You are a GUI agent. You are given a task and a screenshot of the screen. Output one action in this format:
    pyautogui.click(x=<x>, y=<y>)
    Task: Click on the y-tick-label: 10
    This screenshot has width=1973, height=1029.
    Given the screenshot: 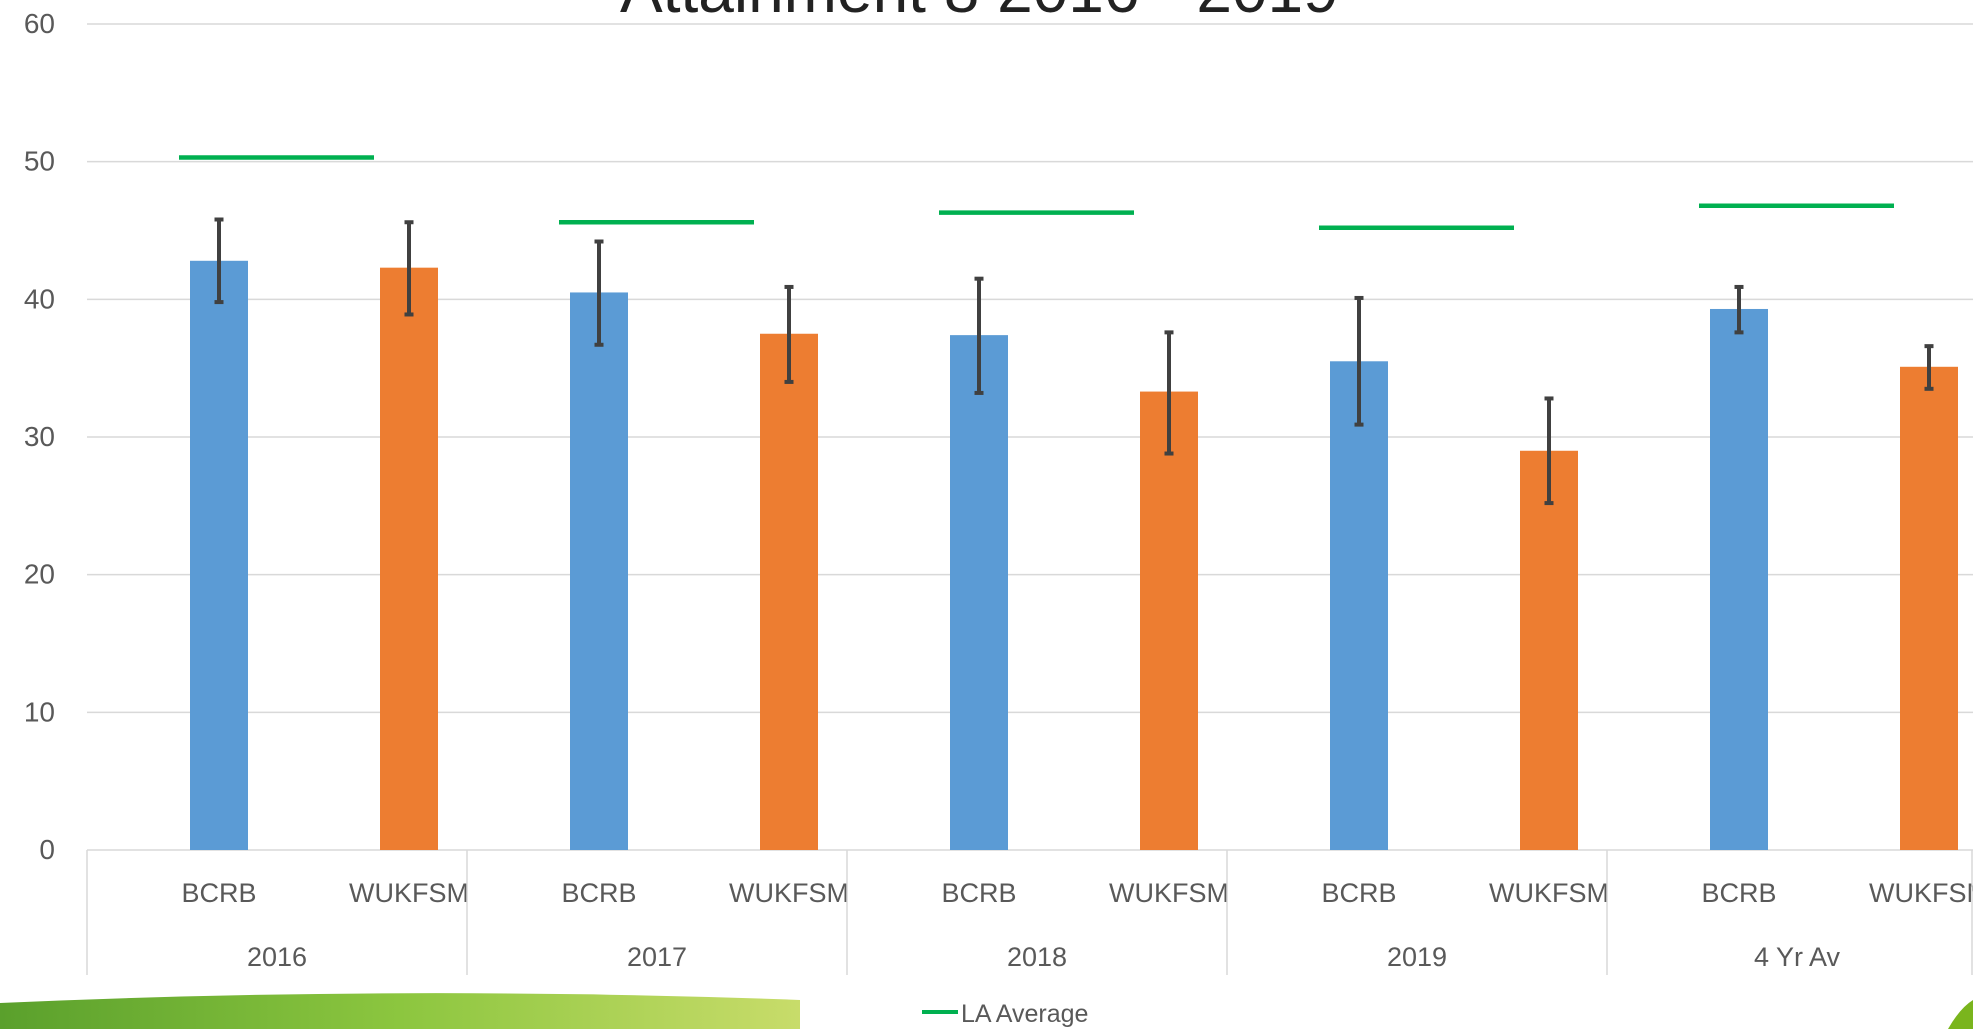 What is the action you would take?
    pyautogui.click(x=39, y=711)
    